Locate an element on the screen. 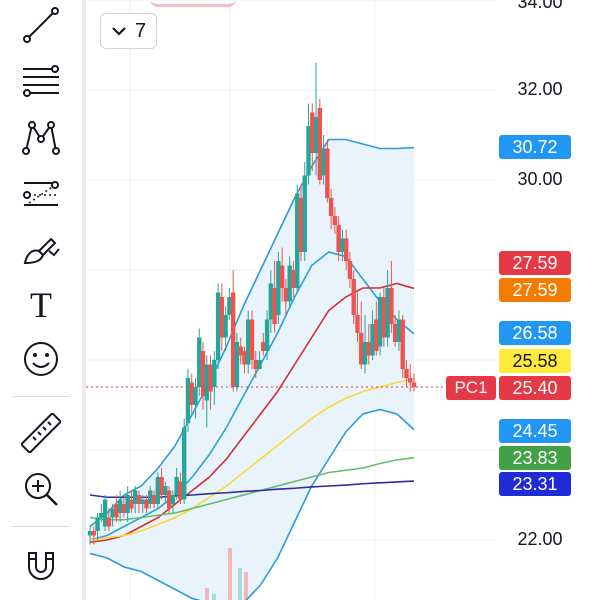 Image resolution: width=600 pixels, height=600 pixels. text-tool: T is located at coordinates (41, 305).